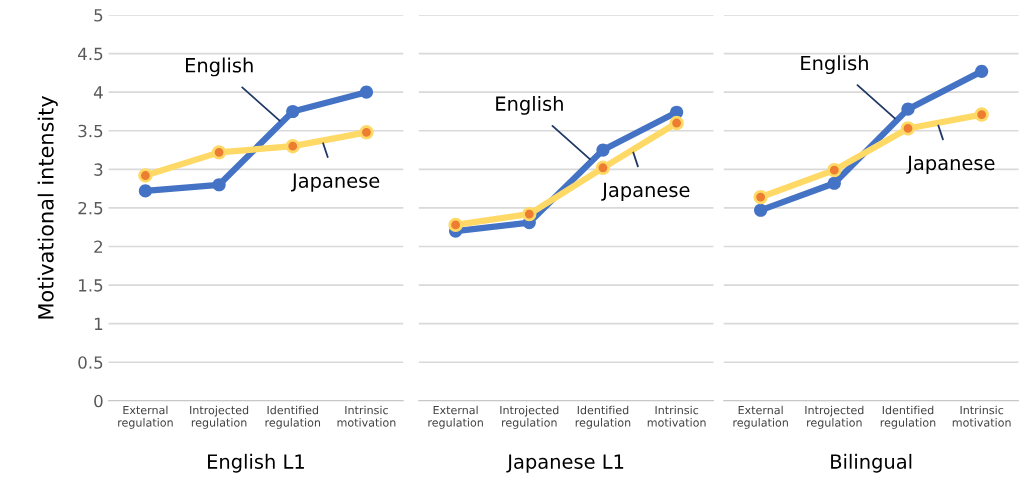 Image resolution: width=1034 pixels, height=501 pixels. I want to click on y-tick-label: 3, so click(98, 169).